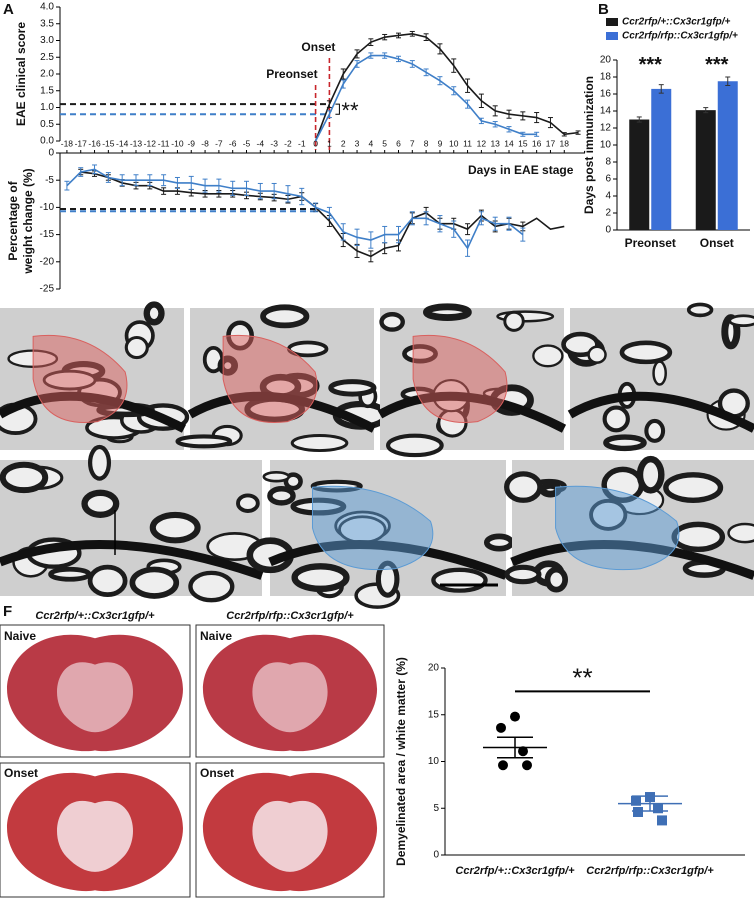 The width and height of the screenshot is (754, 901). Describe the element at coordinates (680, 36) in the screenshot. I see `legend-label: Ccr2rfp/rfp::Cx3cr1gfp/+` at that location.